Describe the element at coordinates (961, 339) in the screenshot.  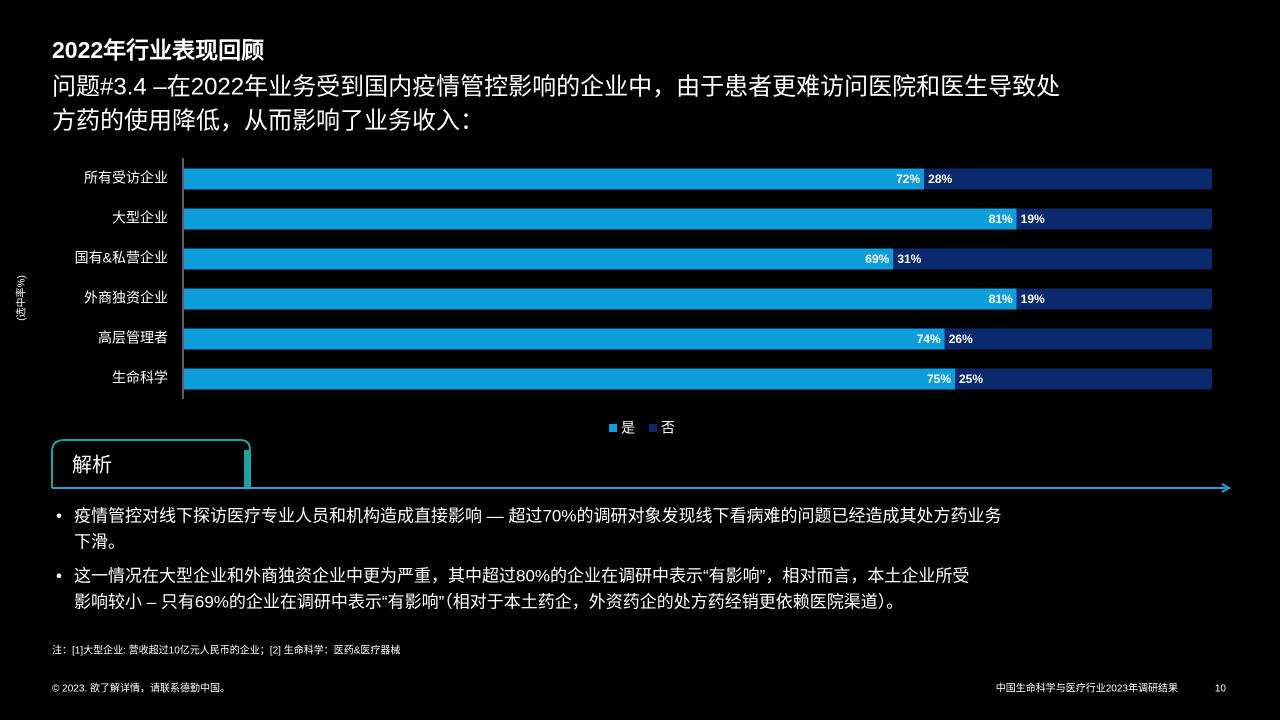
I see `value-label: 26%` at that location.